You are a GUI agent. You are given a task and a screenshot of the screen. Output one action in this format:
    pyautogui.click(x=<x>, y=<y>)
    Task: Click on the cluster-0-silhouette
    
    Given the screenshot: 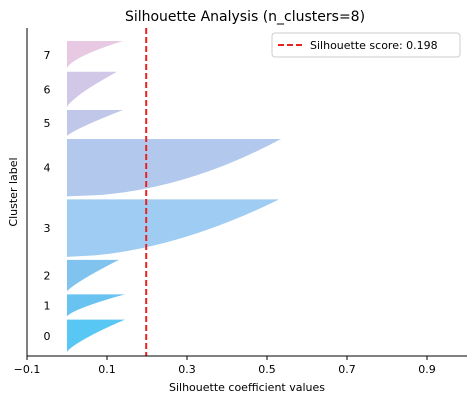 What is the action you would take?
    pyautogui.click(x=96, y=335)
    